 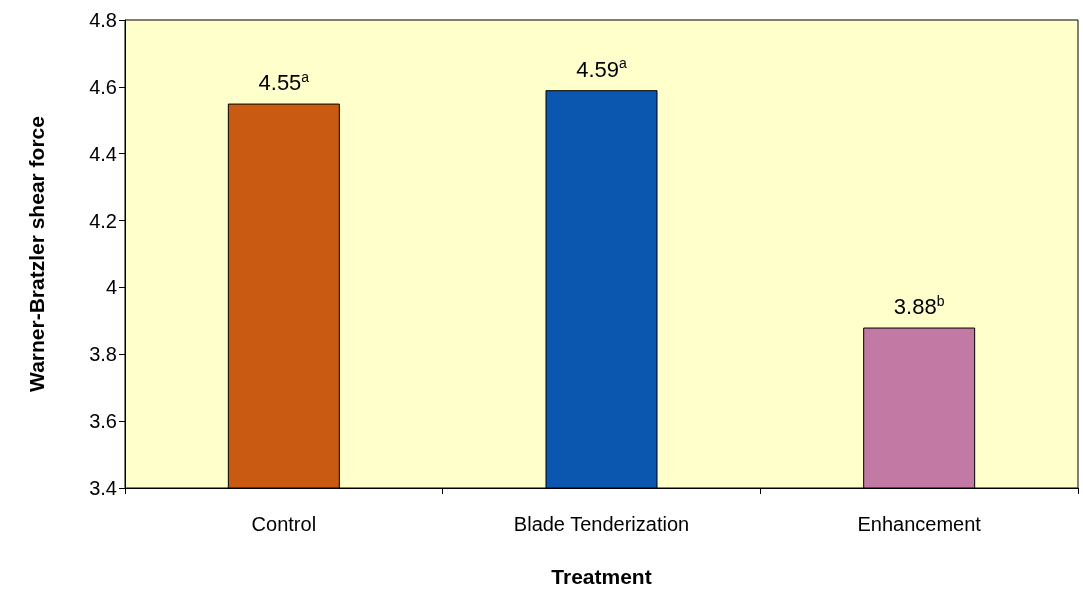 I want to click on y-axis-title: Warner-Bratzler shear force, so click(x=36, y=254).